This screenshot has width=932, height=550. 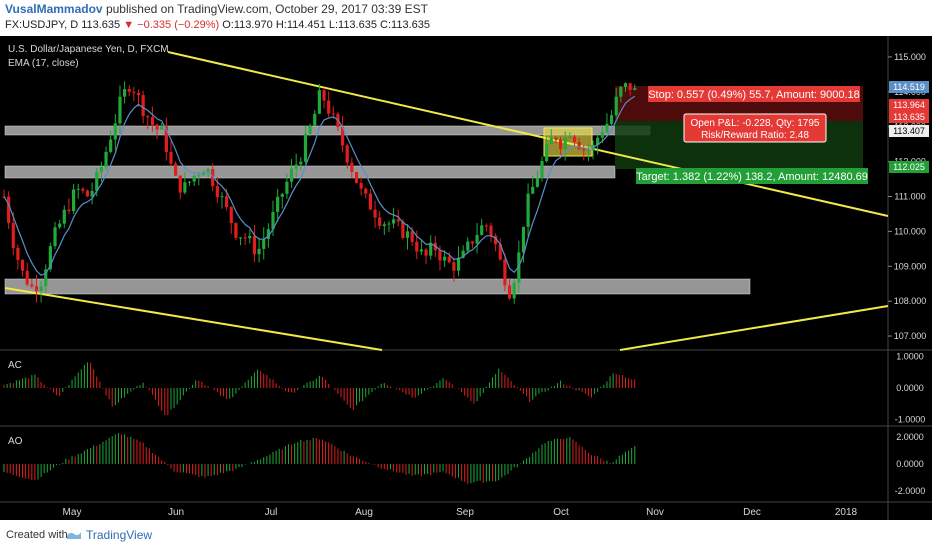 I want to click on marker-113407: 113.407, so click(x=909, y=131).